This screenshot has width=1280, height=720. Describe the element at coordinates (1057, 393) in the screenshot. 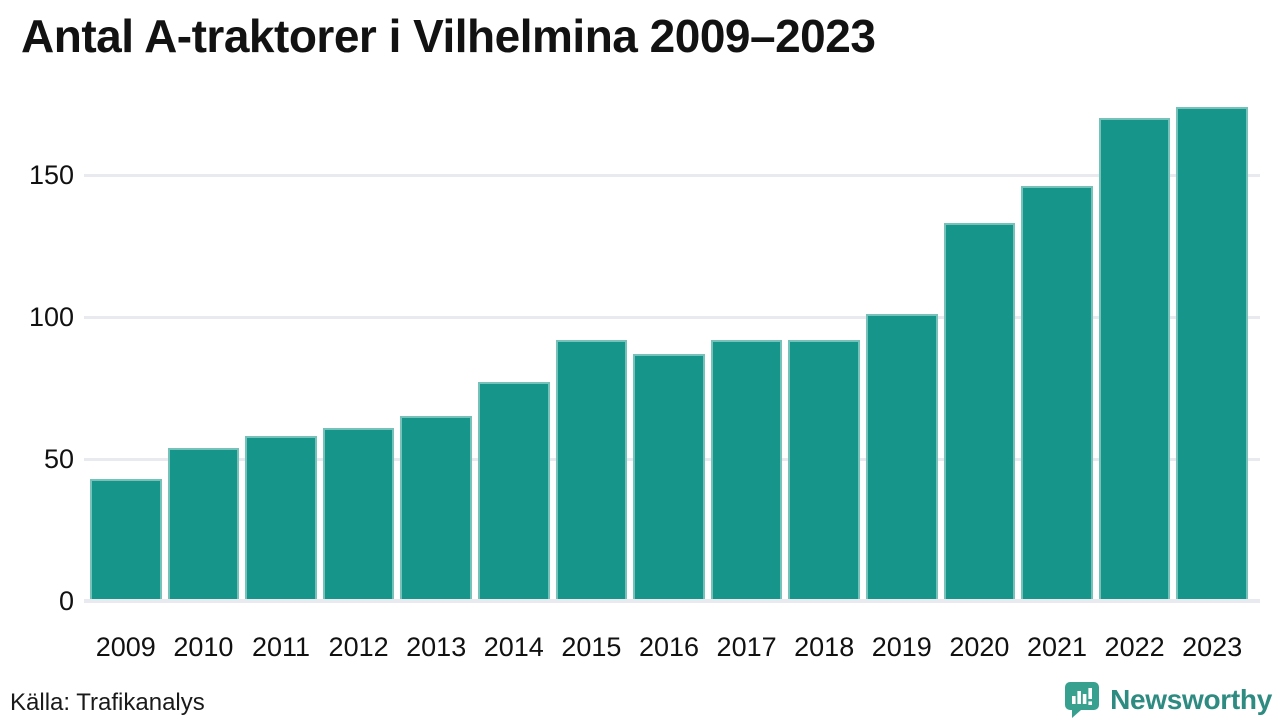

I see `bar-2021` at that location.